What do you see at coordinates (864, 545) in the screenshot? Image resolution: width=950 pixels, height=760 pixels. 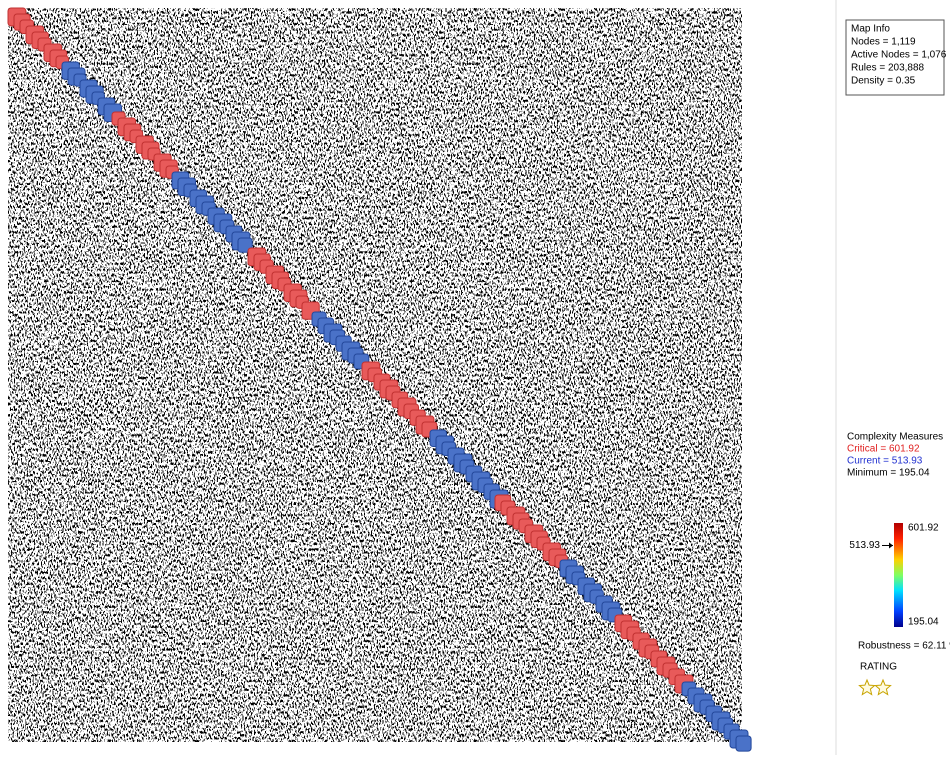 I see `color-bar-current: 513.93` at bounding box center [864, 545].